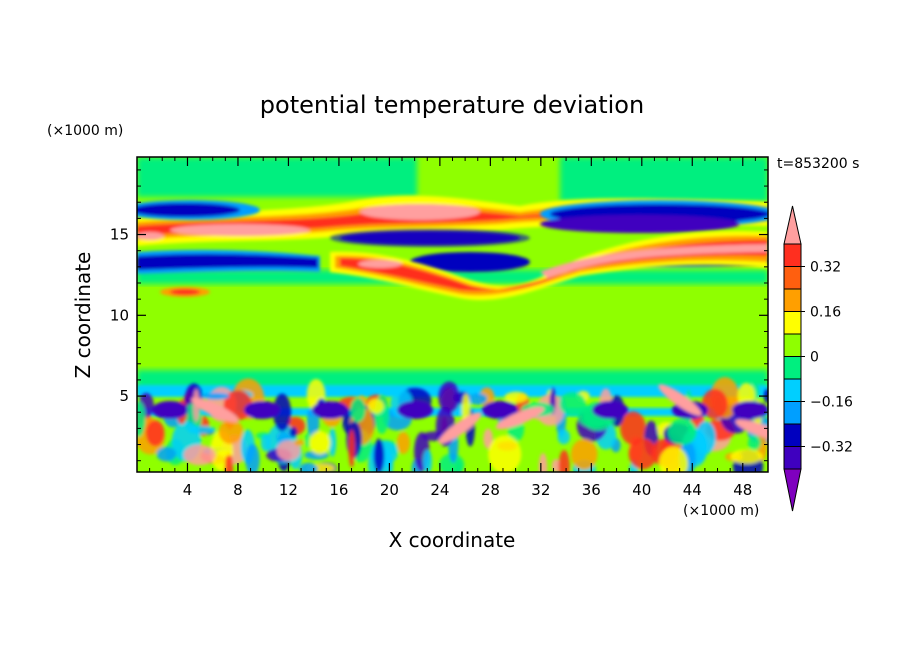  I want to click on colorbar-label: −0.16, so click(831, 403).